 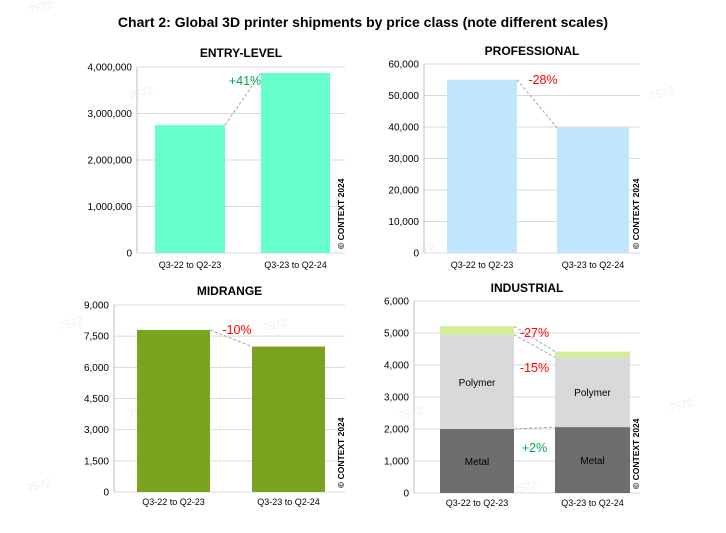 What do you see at coordinates (527, 288) in the screenshot?
I see `panel-title: INDUSTRIAL` at bounding box center [527, 288].